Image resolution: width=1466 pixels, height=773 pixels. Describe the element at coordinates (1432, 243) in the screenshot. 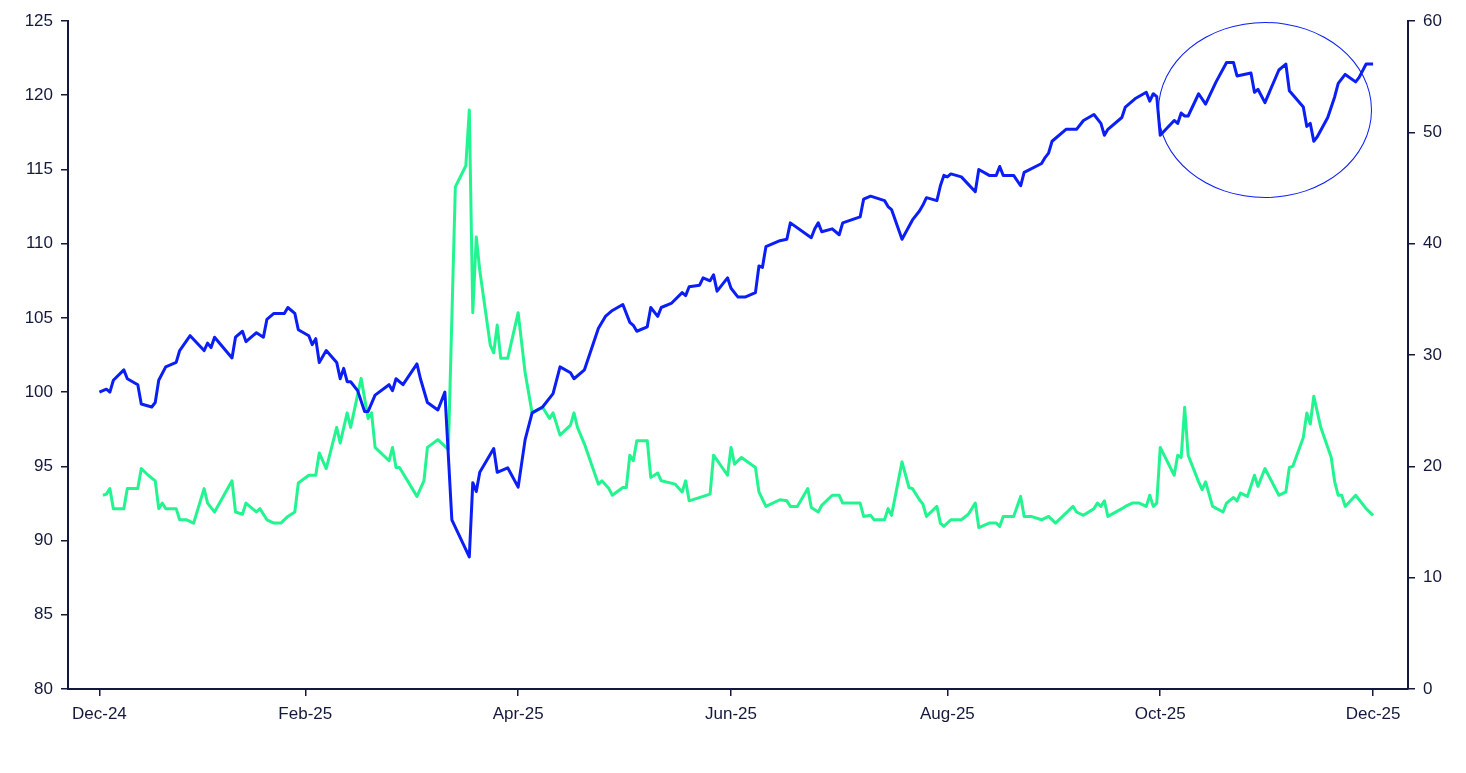

I see `y2-tick-label: 40` at that location.